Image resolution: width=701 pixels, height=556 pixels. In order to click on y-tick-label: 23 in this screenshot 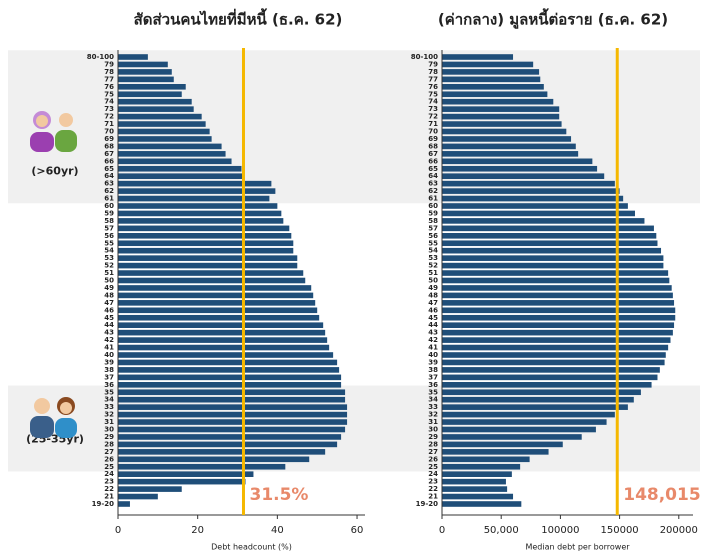, I will do `click(433, 482)`.